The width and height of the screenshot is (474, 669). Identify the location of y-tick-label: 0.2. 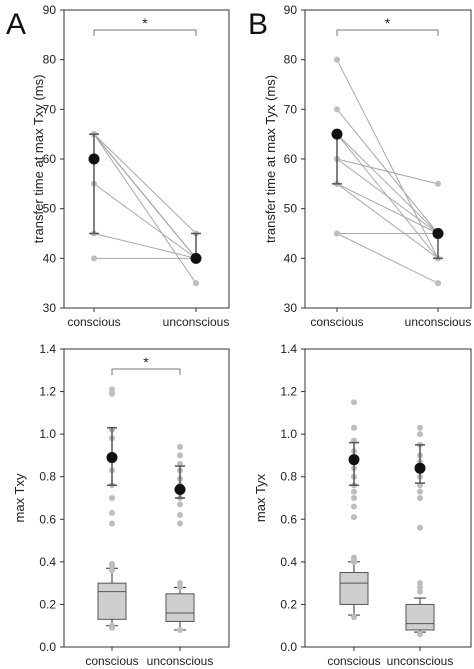
(47, 604).